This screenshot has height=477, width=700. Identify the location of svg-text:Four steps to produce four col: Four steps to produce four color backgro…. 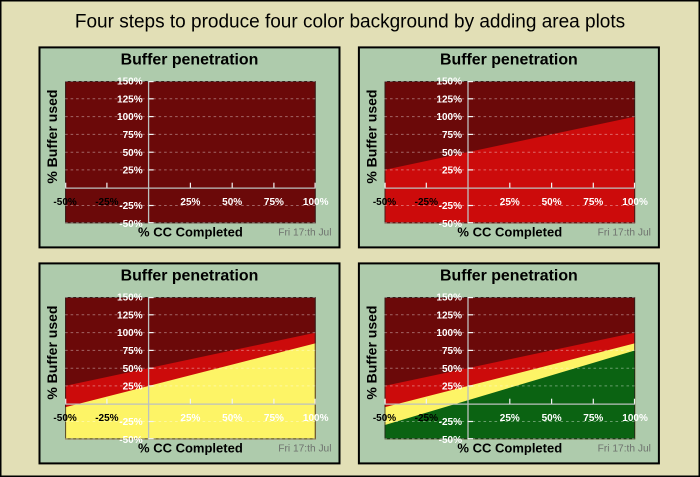
(350, 22).